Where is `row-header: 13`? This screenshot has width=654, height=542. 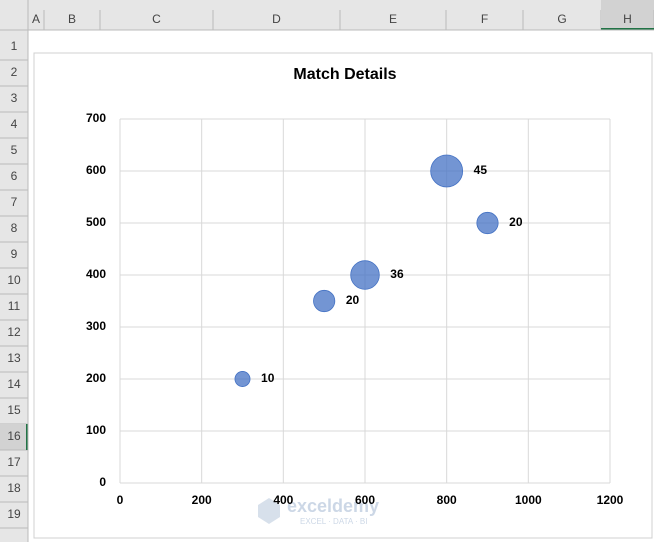 row-header: 13 is located at coordinates (14, 358).